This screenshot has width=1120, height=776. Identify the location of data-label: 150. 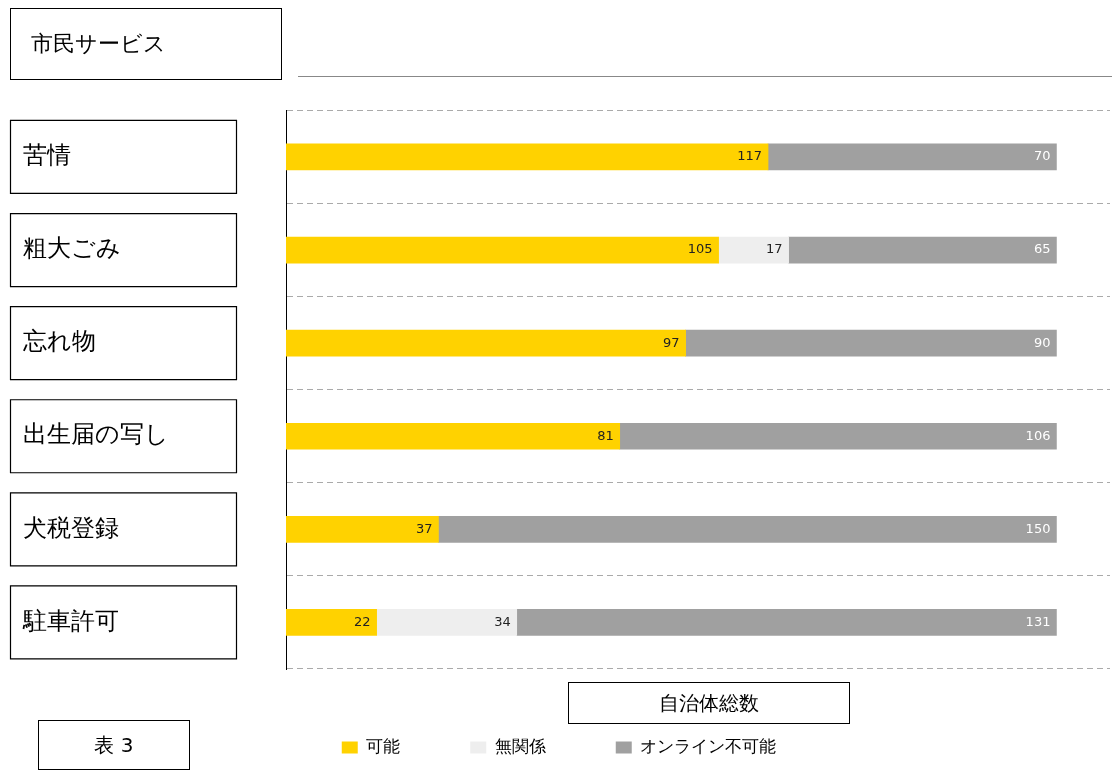
(1038, 528).